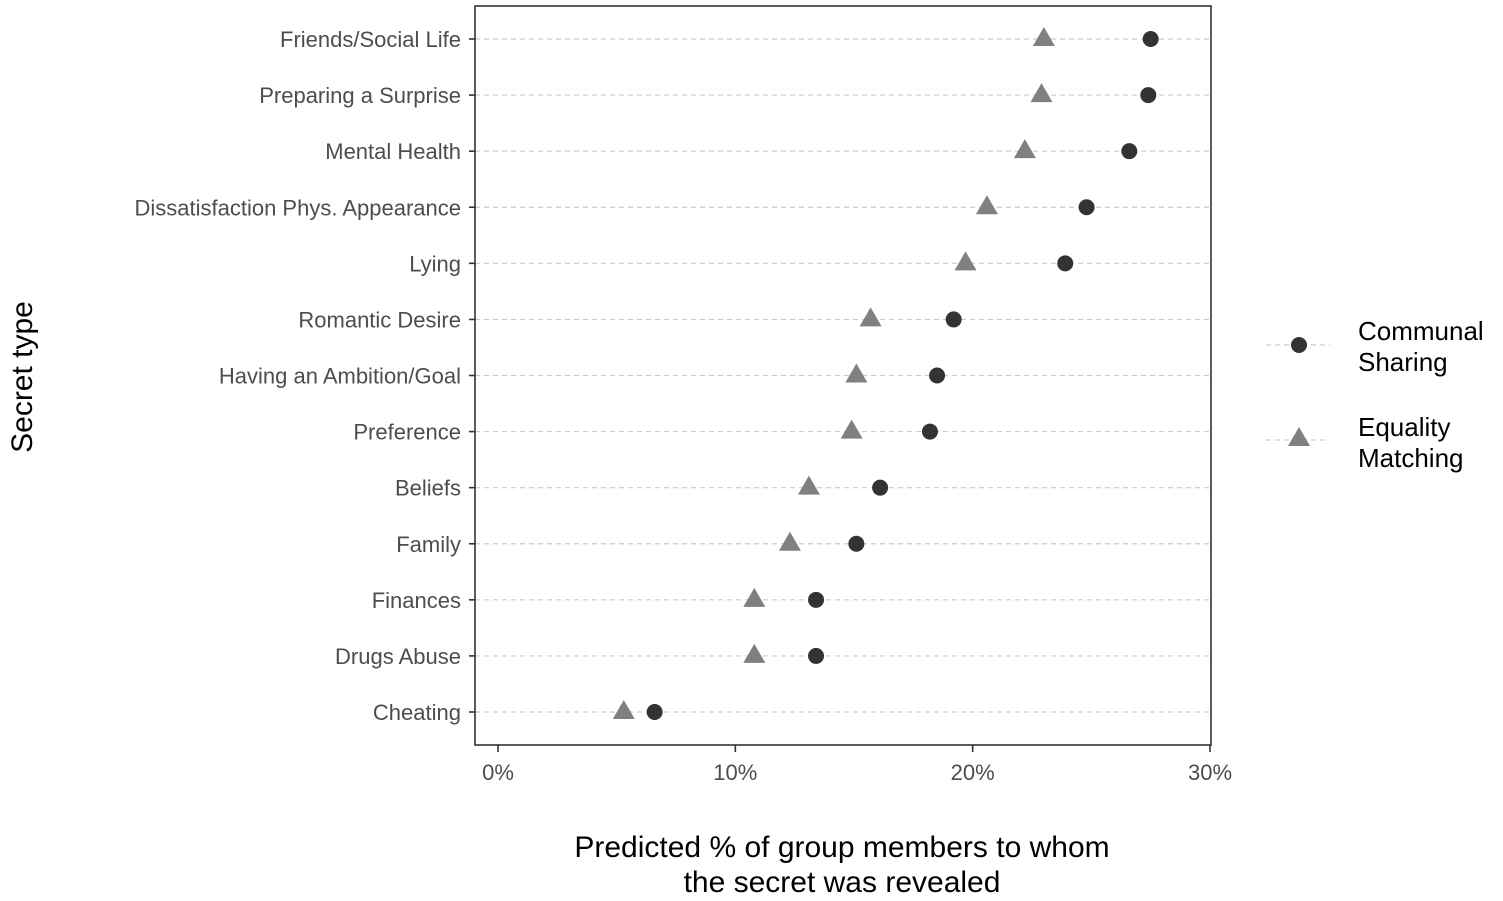  What do you see at coordinates (417, 712) in the screenshot?
I see `y-tick-label: Cheating` at bounding box center [417, 712].